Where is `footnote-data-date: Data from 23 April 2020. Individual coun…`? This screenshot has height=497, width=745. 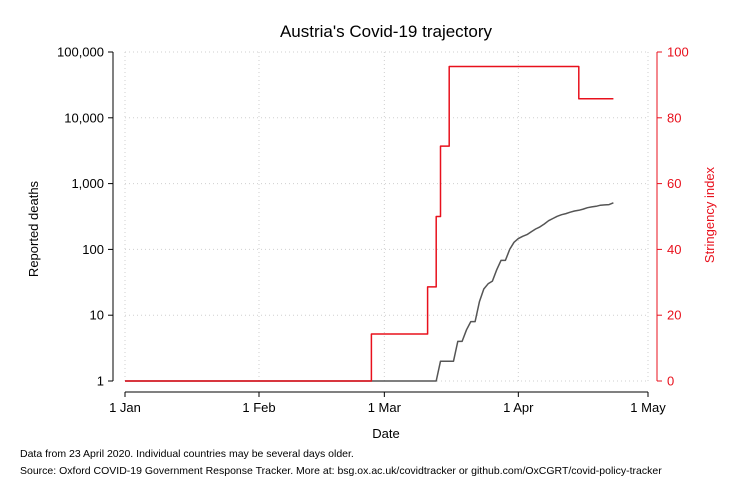 footnote-data-date: Data from 23 April 2020. Individual coun… is located at coordinates (187, 454).